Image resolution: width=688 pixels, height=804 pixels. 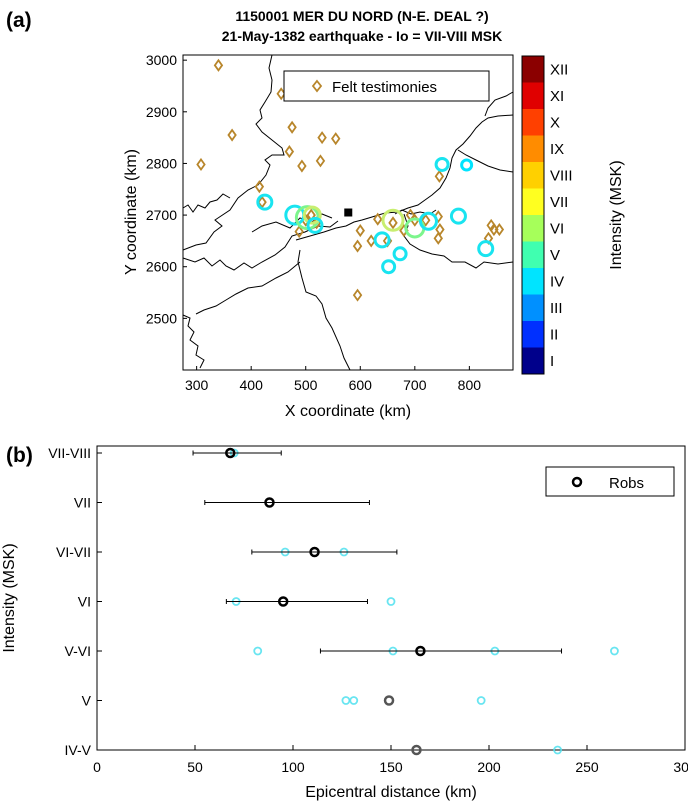 I want to click on colorbar-segment-VII, so click(x=533, y=202).